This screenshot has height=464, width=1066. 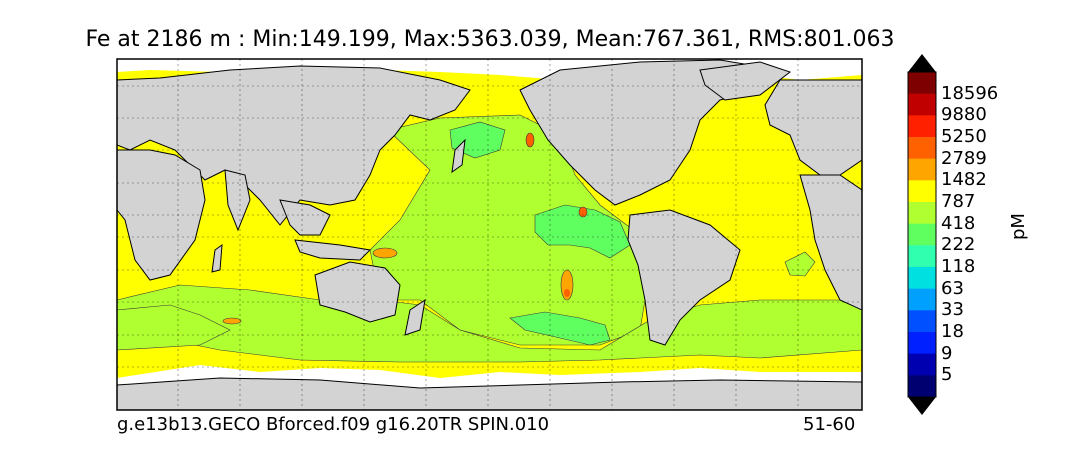 What do you see at coordinates (952, 331) in the screenshot?
I see `colorbar-tick-label: 18` at bounding box center [952, 331].